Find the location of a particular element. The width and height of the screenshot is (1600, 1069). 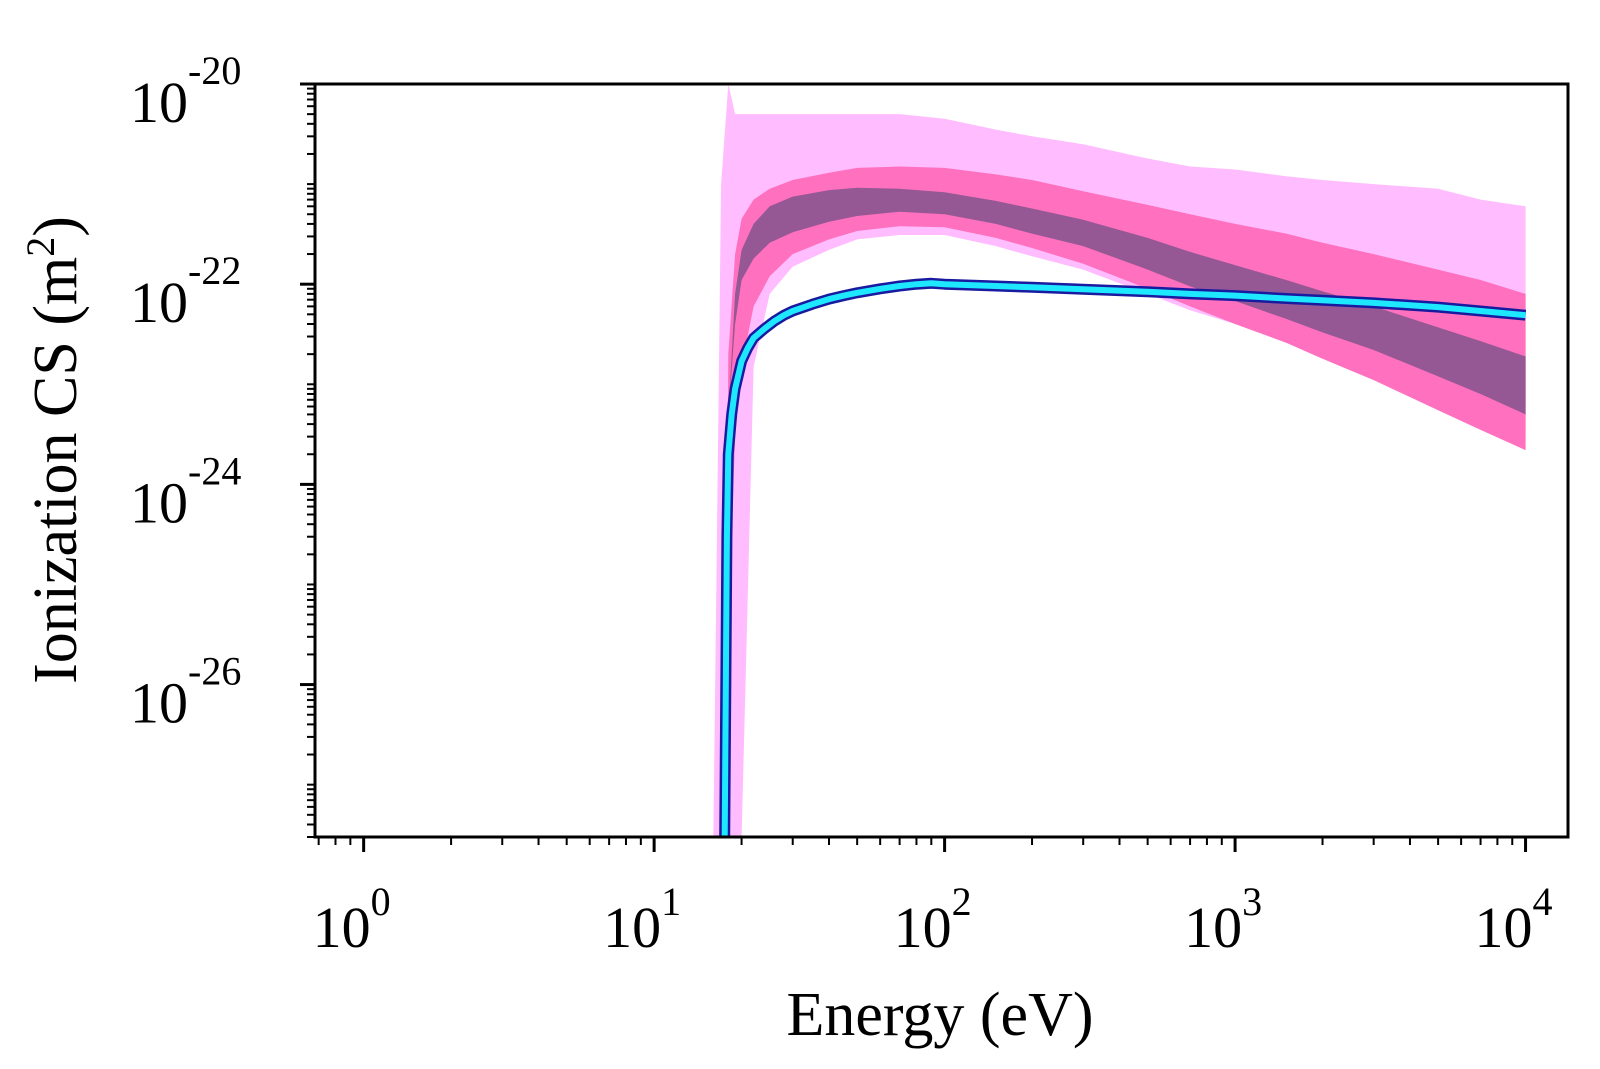

x-axis-tick-labels: 10⁰ 10¹ 10² 10³ 10⁴ is located at coordinates (933, 919).